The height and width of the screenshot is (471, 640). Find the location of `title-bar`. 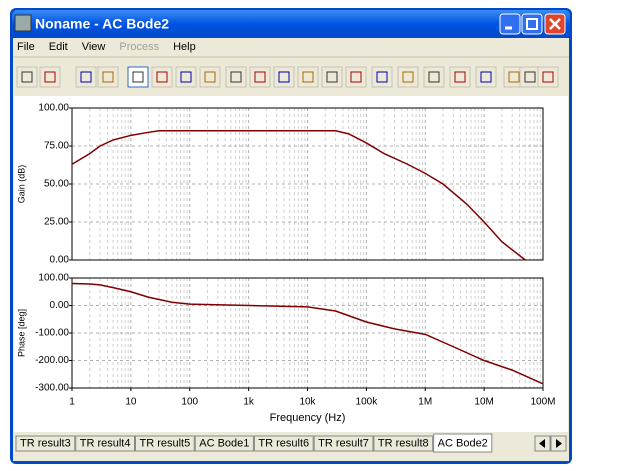

title-bar is located at coordinates (291, 24).